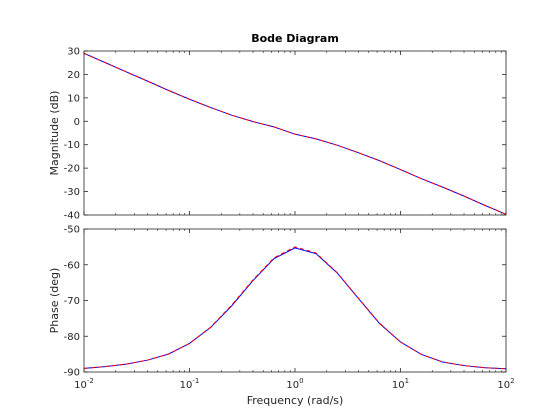 This screenshot has height=420, width=560. I want to click on y-tick-label: -80, so click(72, 337).